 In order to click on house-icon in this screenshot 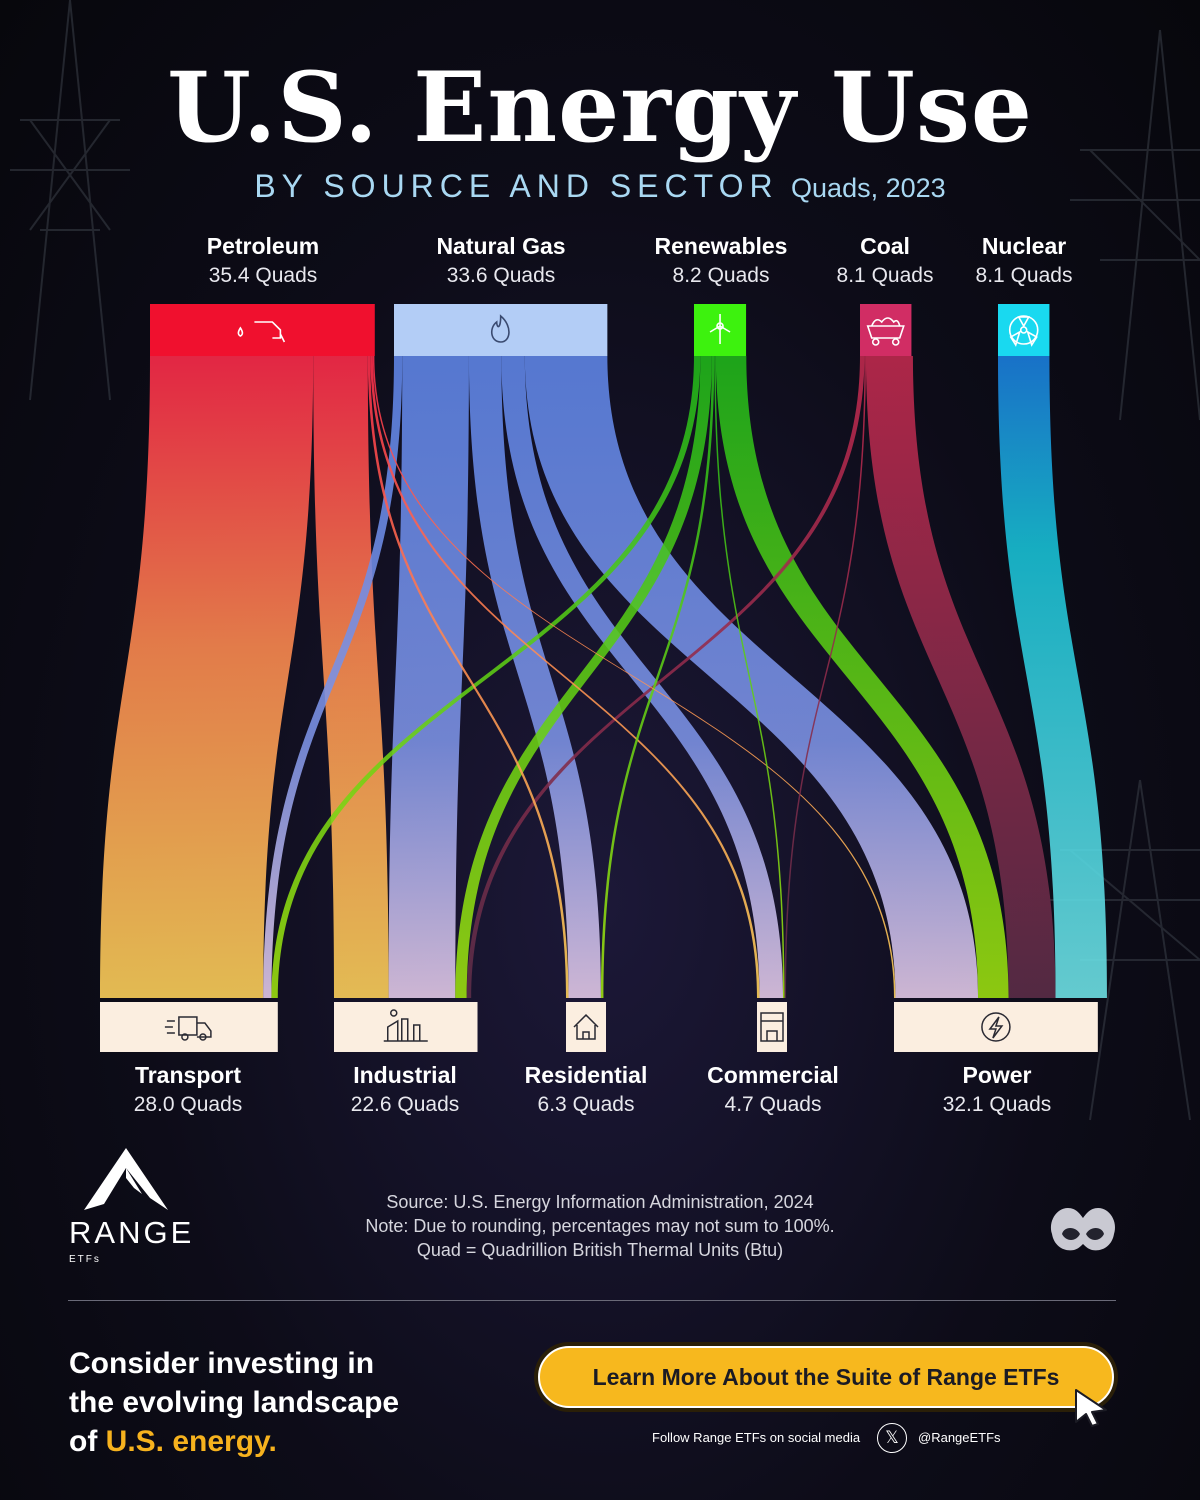, I will do `click(586, 1026)`.